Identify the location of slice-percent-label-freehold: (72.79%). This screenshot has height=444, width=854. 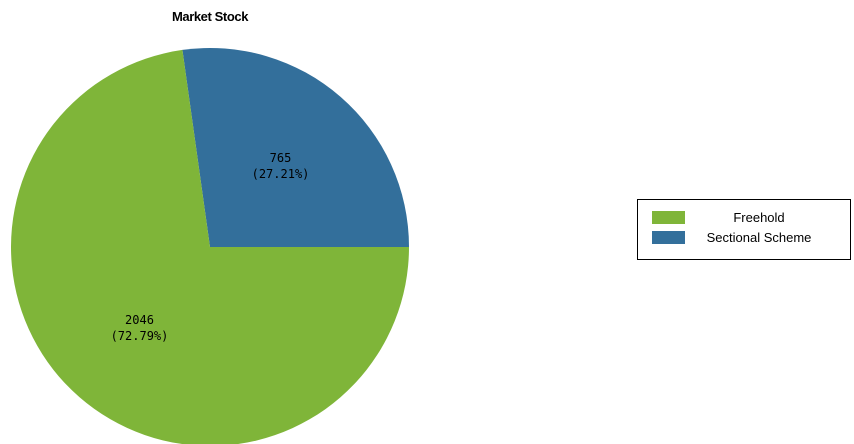
(140, 336).